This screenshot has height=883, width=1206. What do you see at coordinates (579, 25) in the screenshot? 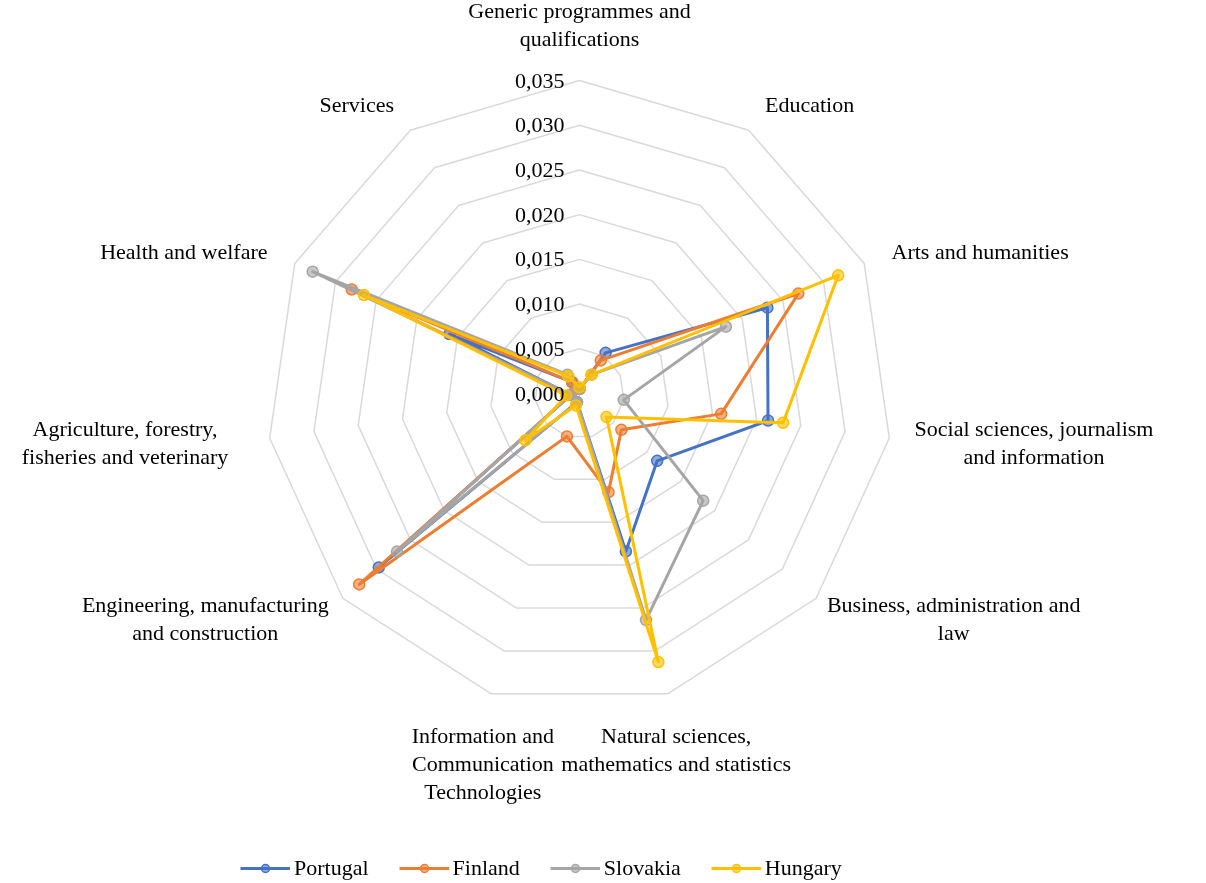
I see `spoke-label: Generic programmes and qualifications` at bounding box center [579, 25].